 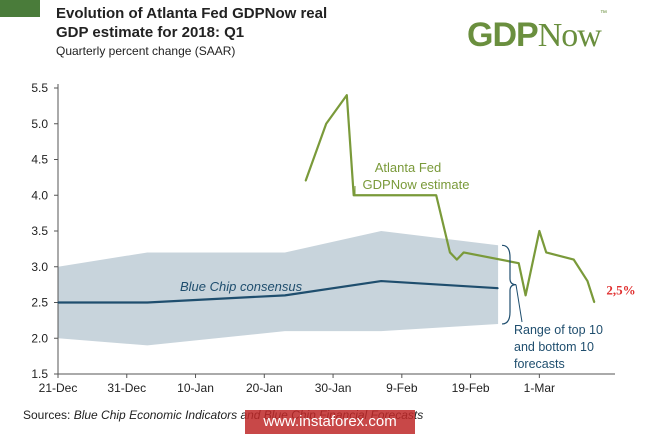 I want to click on x-tick-label-5: 9-Feb, so click(x=402, y=388).